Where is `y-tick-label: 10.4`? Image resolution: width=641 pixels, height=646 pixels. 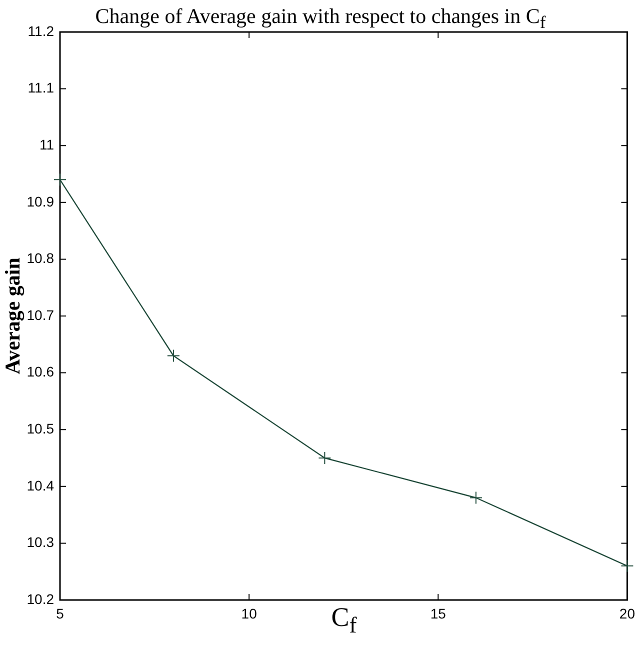 y-tick-label: 10.4 is located at coordinates (40, 485).